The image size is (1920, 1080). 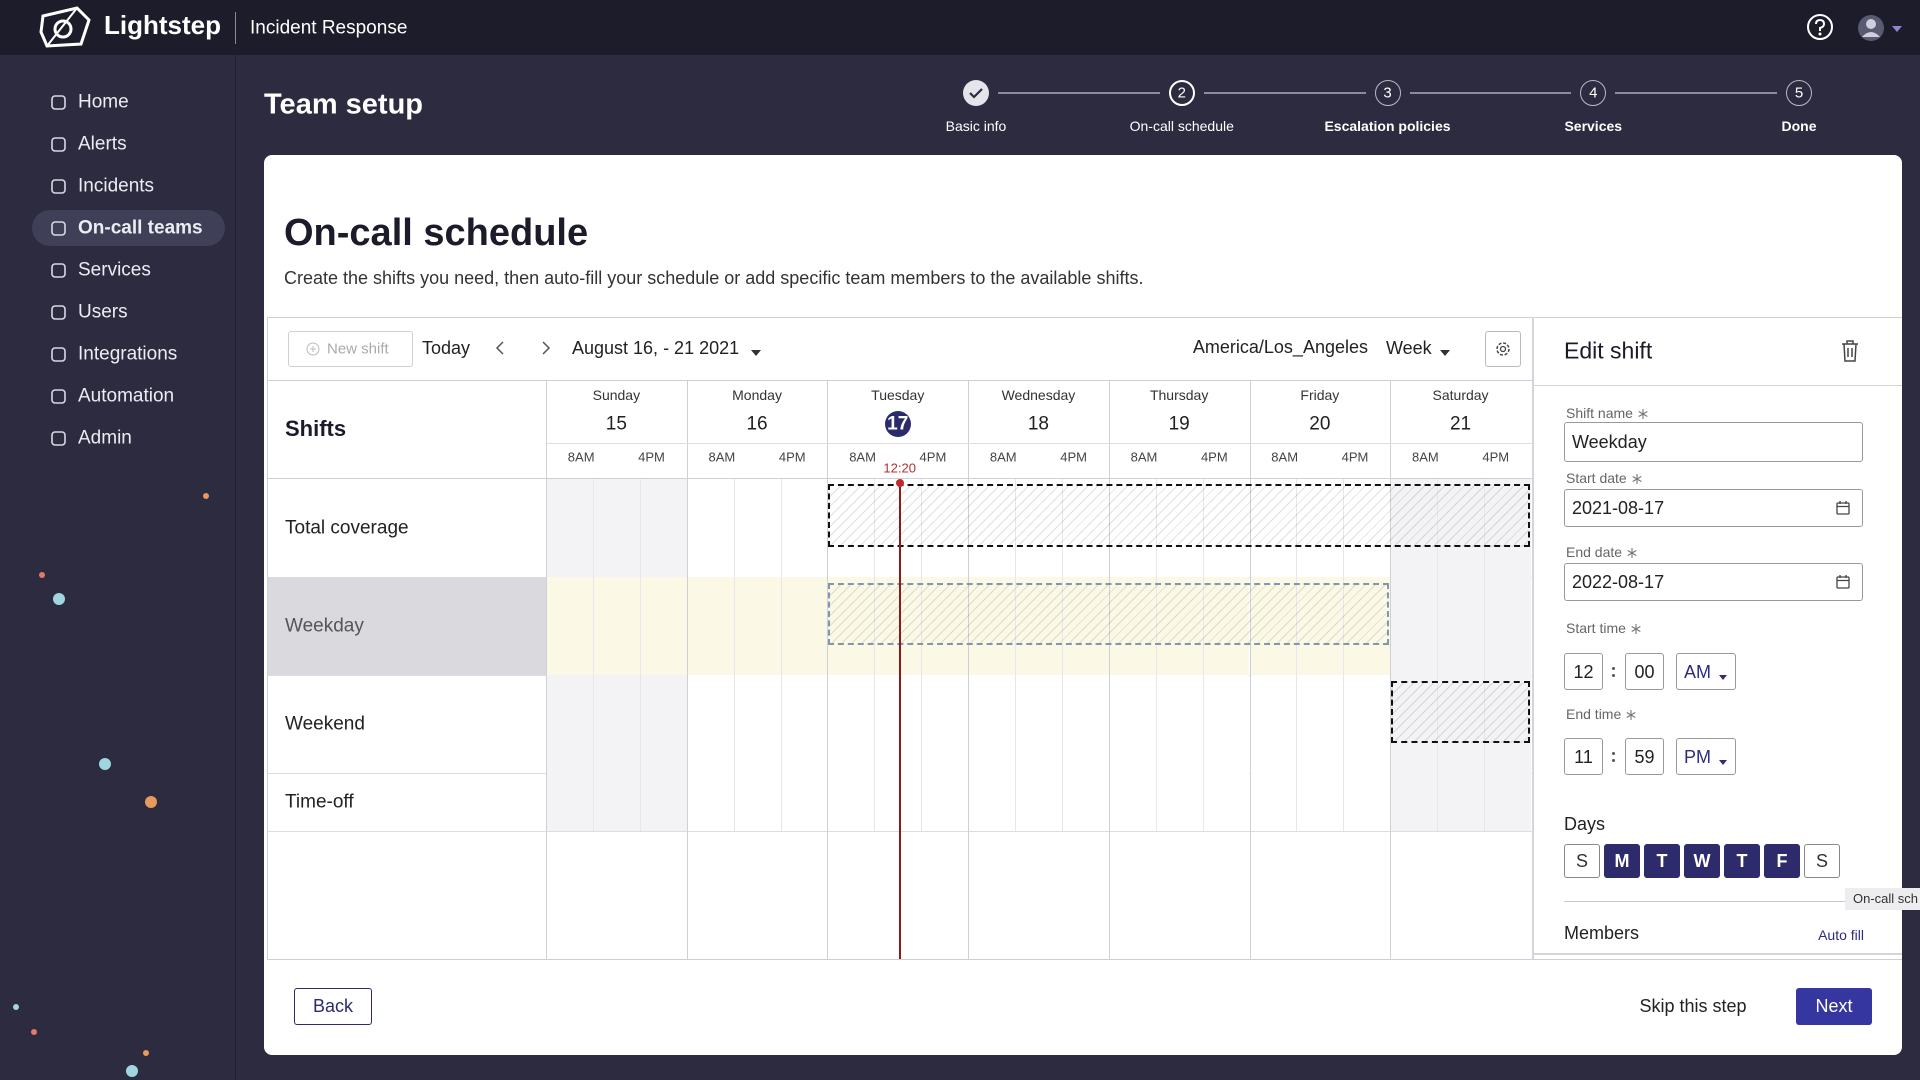 I want to click on colon-dot, so click(x=1613, y=675).